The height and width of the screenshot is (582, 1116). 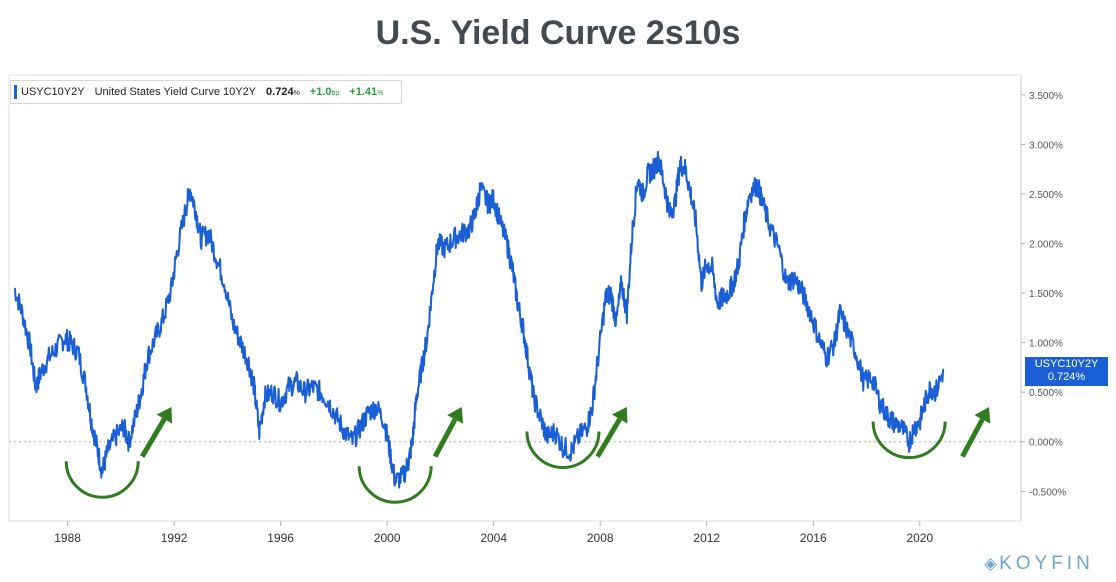 I want to click on brand-logo-icon: ◈, so click(x=991, y=563).